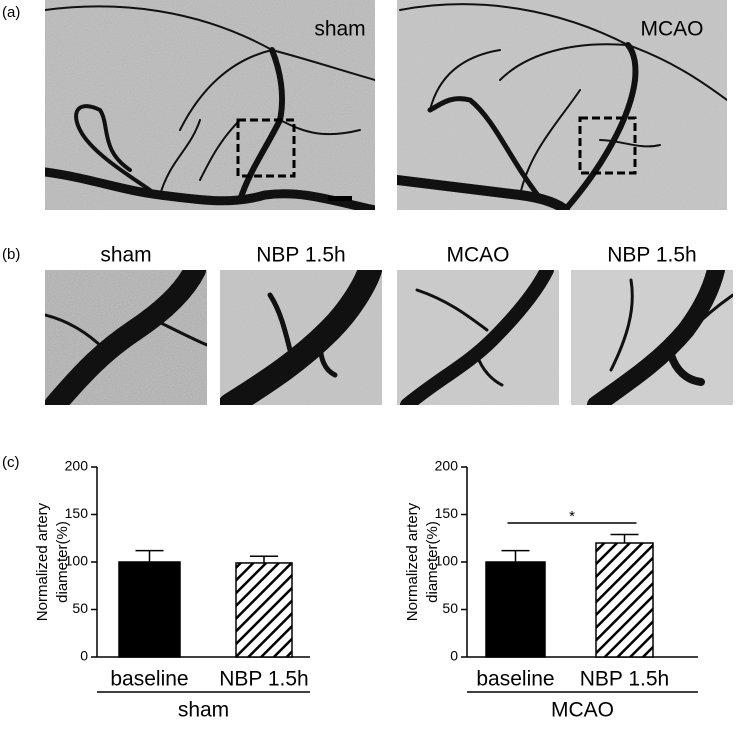 The image size is (750, 730). What do you see at coordinates (11, 254) in the screenshot?
I see `panel-label: (b)` at bounding box center [11, 254].